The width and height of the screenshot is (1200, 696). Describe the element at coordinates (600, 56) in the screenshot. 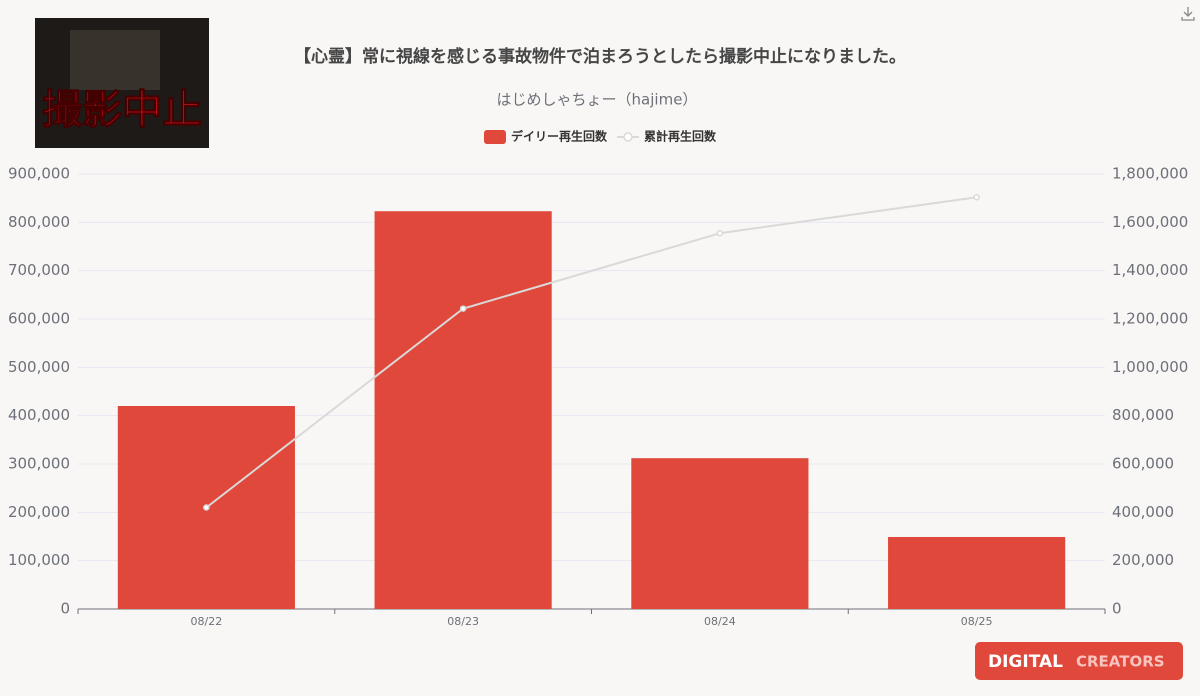

I see `chart-title: 【心霊】常に視線を感じる事故物件で泊まろうとしたら撮影中止になりました。` at that location.